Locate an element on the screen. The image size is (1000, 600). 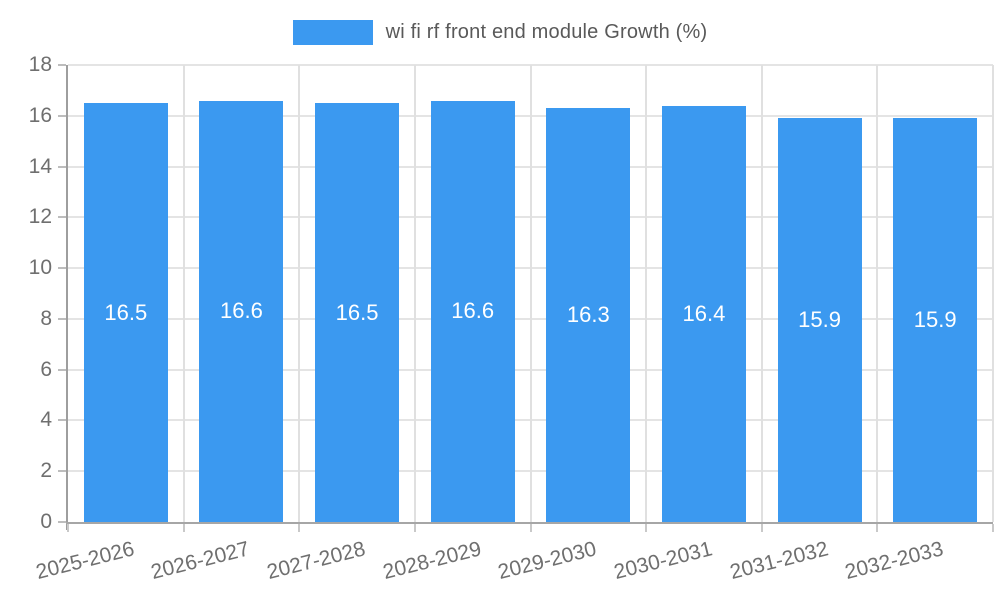
bar-2032-2033: 15.9 is located at coordinates (935, 320).